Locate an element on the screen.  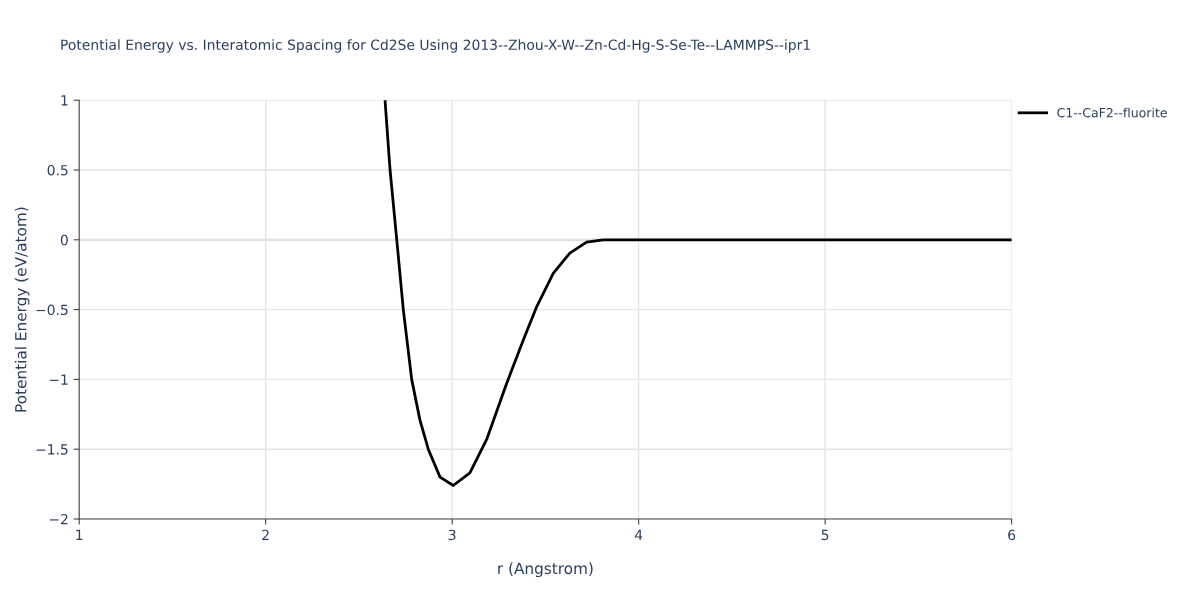
x-tick-label: 3 is located at coordinates (452, 535).